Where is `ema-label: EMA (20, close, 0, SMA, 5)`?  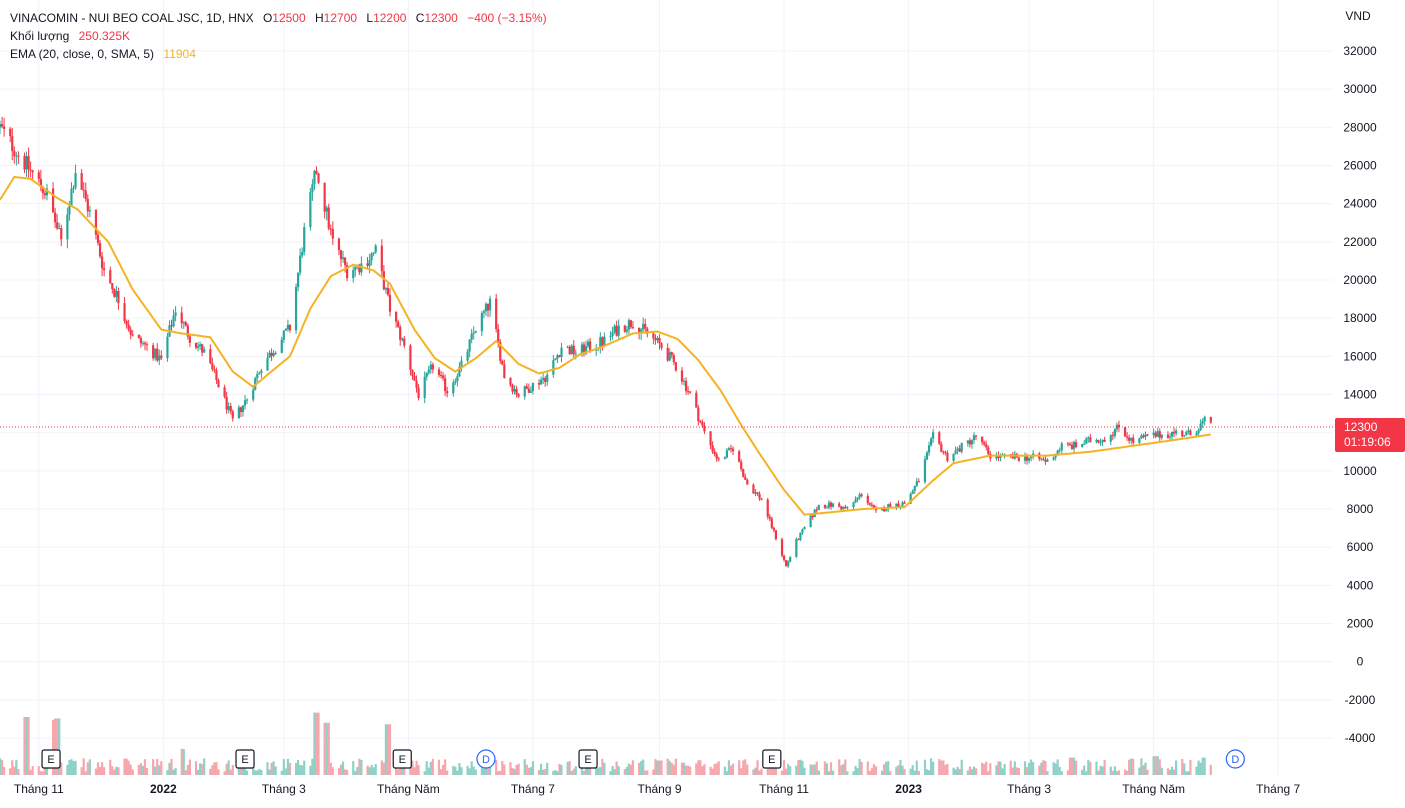
ema-label: EMA (20, close, 0, SMA, 5) is located at coordinates (82, 54).